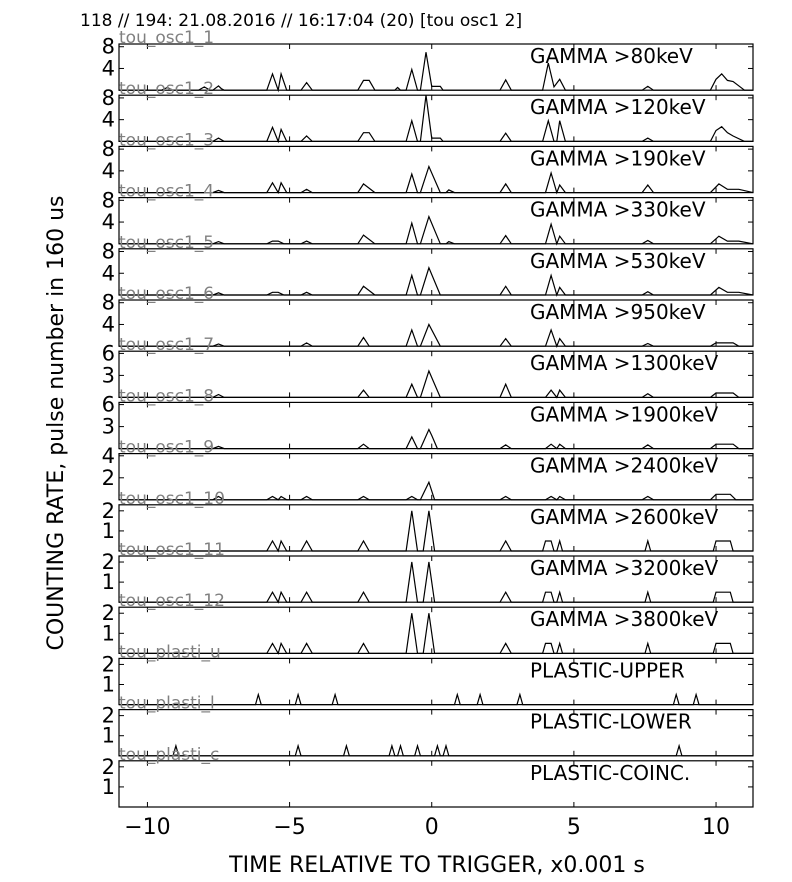 This screenshot has width=792, height=882. Describe the element at coordinates (618, 210) in the screenshot. I see `panel-title: GAMMA >330keV` at that location.